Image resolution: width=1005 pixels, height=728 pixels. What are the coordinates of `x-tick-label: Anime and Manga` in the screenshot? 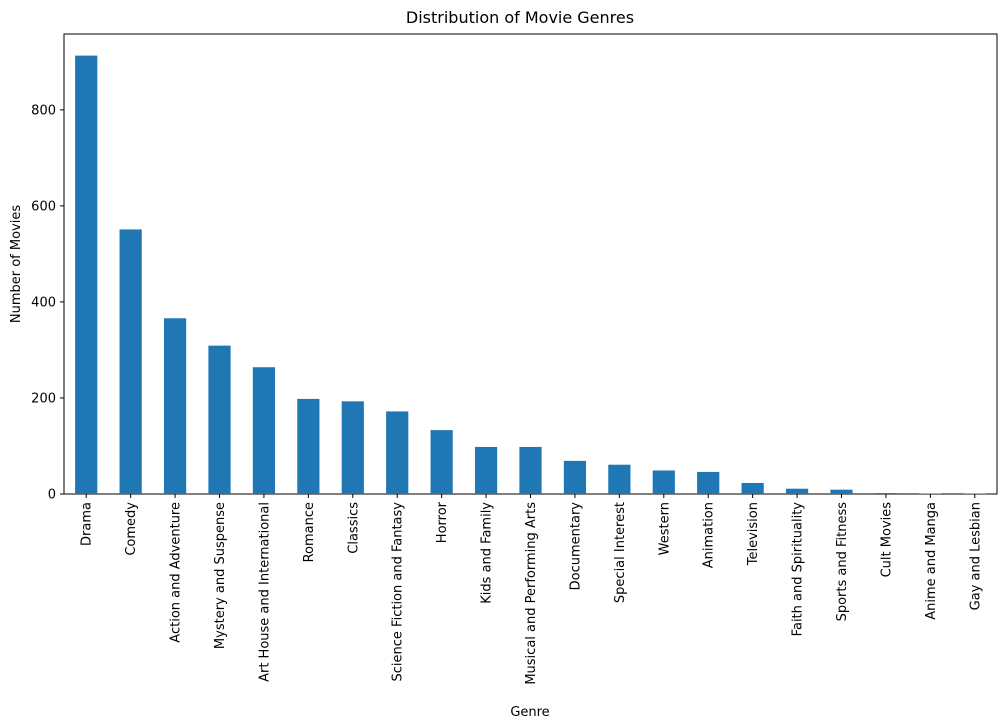 It's located at (931, 561).